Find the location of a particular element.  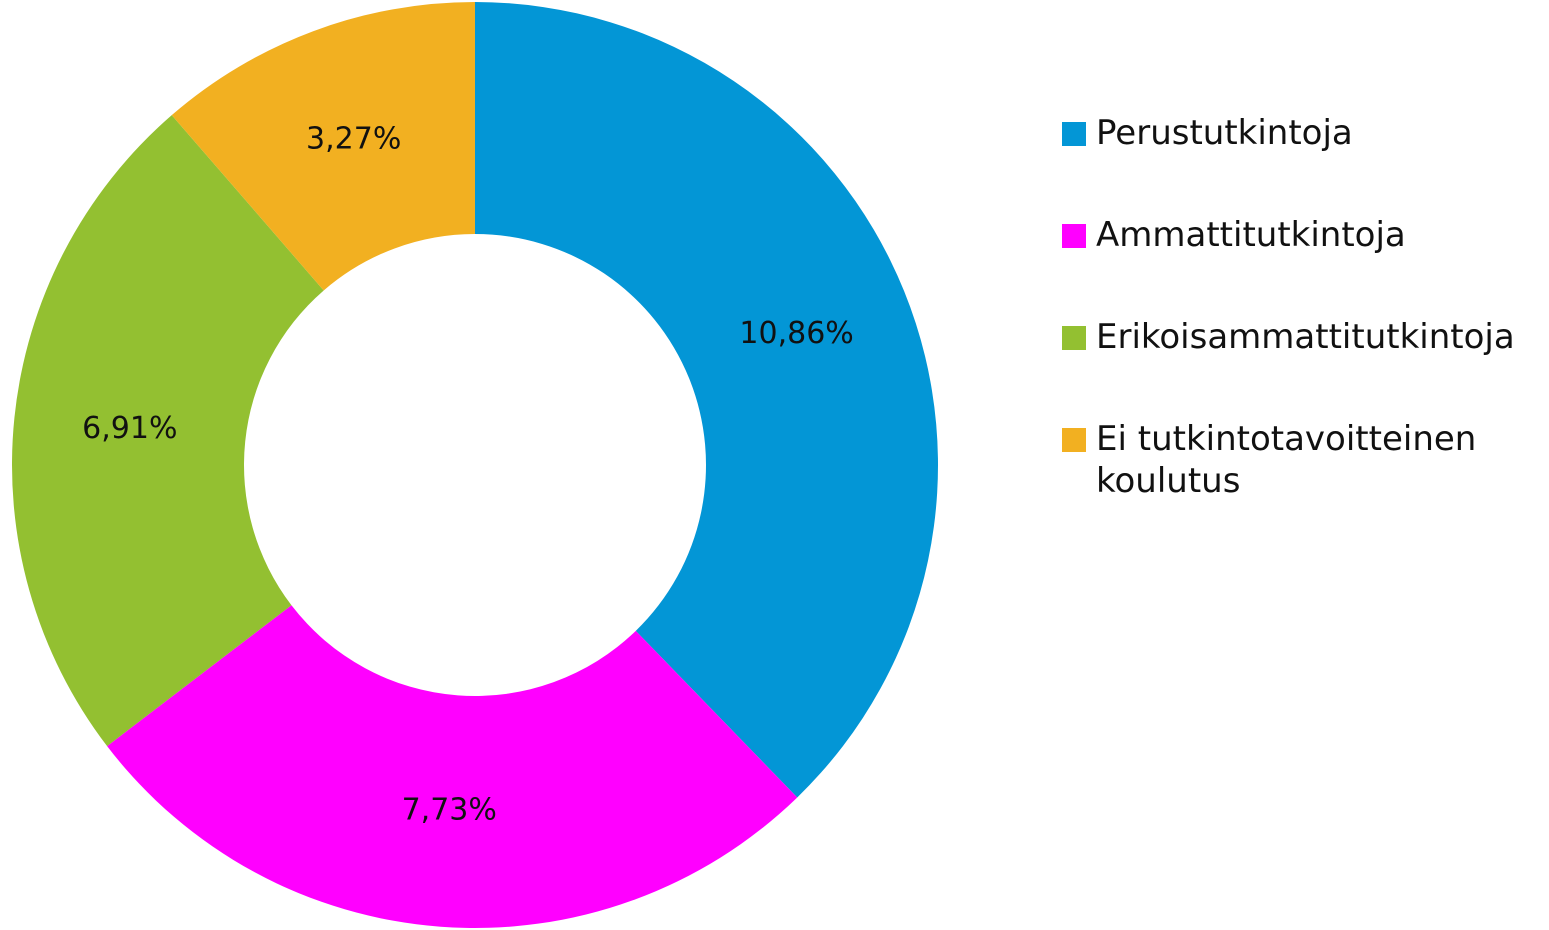

legend-item: Perustutkintoja is located at coordinates (1297, 133).